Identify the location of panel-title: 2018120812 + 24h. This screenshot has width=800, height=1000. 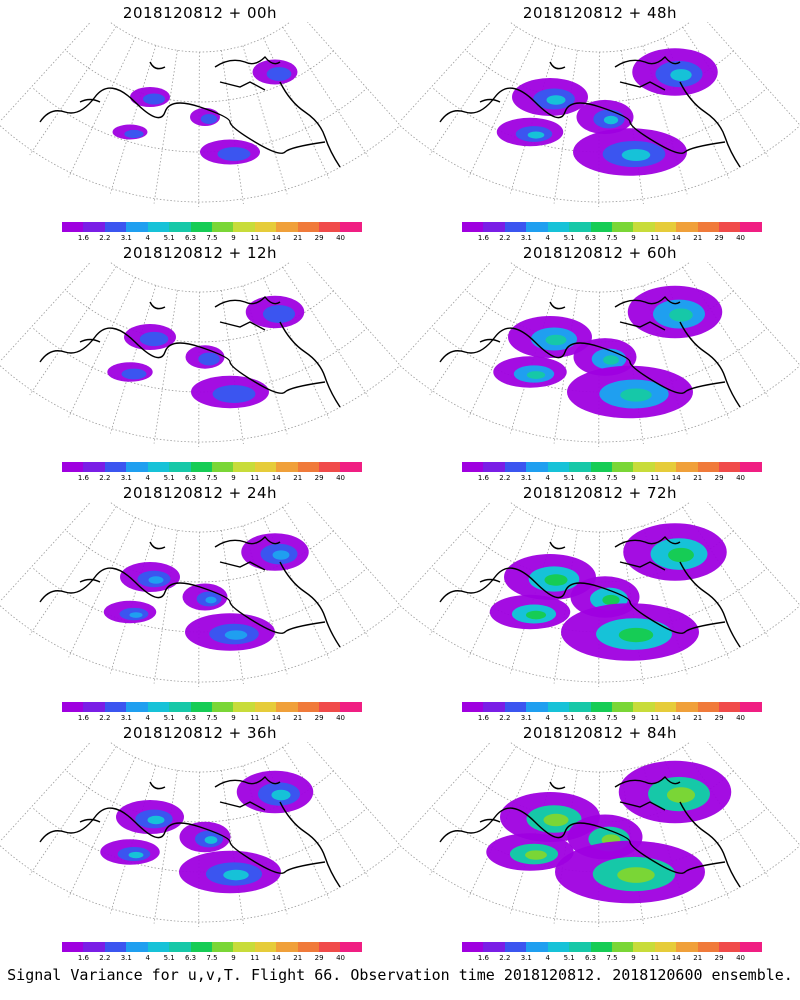
(200, 493).